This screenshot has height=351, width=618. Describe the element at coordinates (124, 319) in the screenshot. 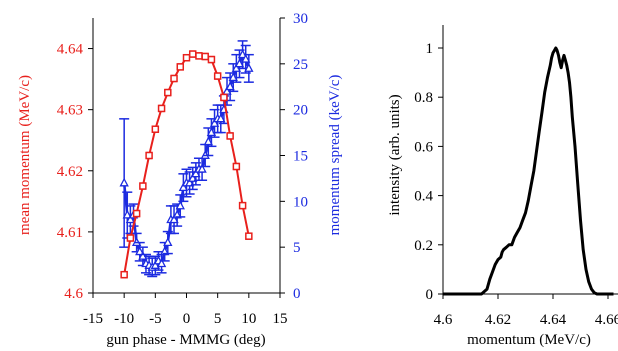

I see `x-tick-label: -10` at that location.